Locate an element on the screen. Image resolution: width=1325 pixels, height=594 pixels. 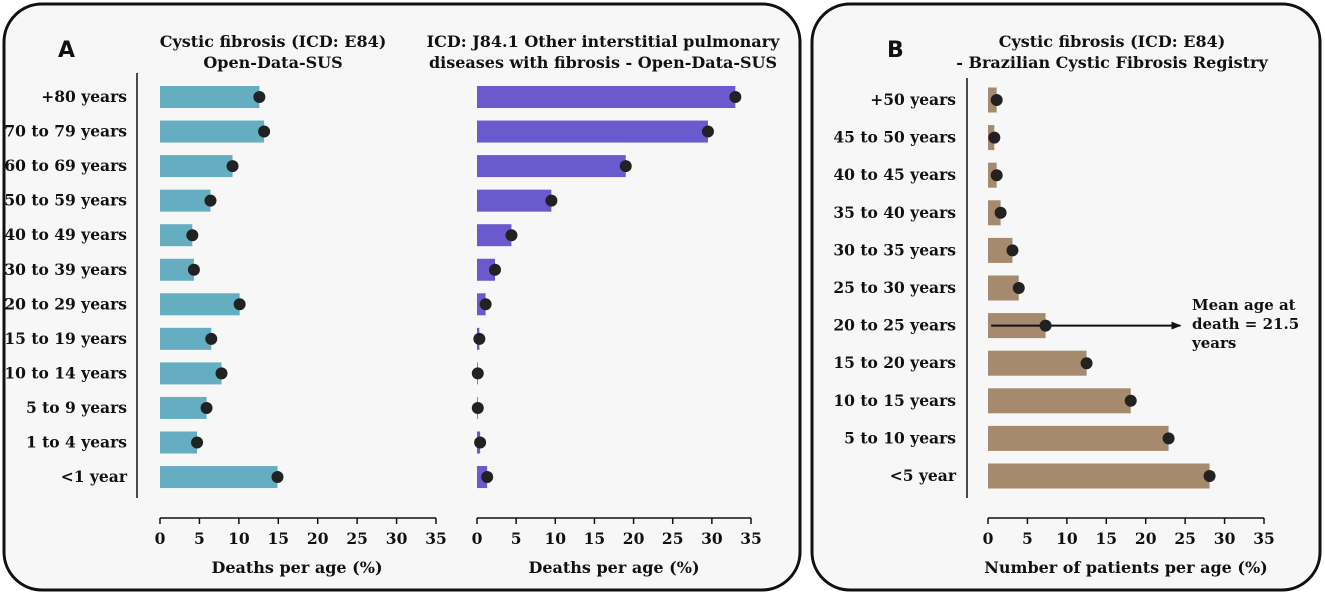
chart-1-title-line-2: Open-Data-SUS is located at coordinates (272, 62).